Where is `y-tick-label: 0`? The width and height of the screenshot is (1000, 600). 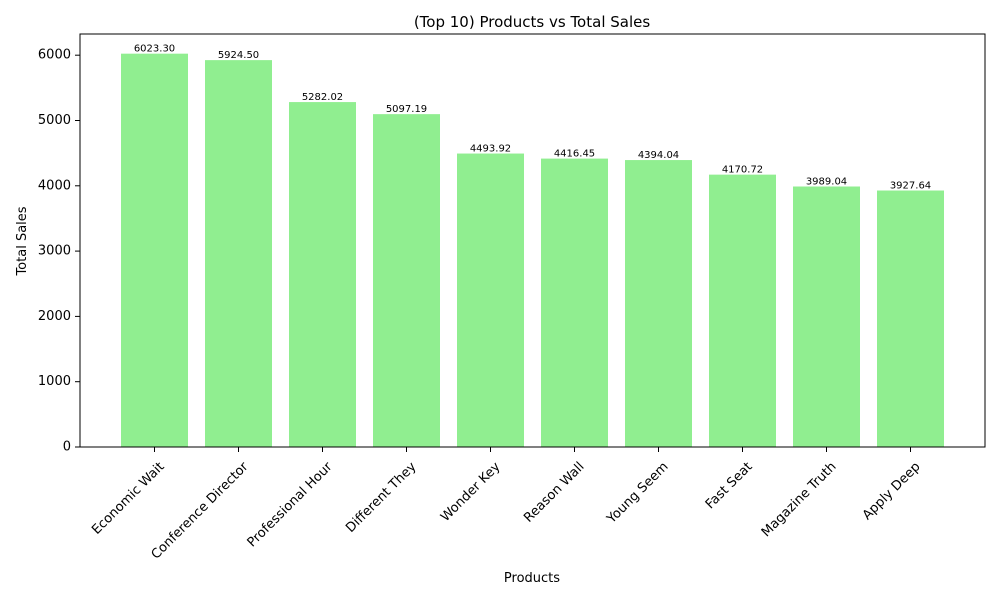 y-tick-label: 0 is located at coordinates (67, 447).